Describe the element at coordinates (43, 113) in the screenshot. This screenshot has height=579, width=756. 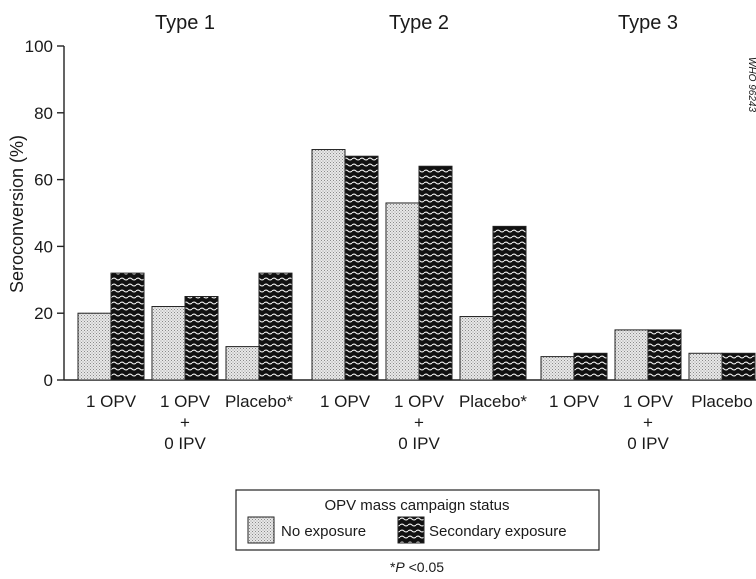
I see `y-tick-label: 80` at that location.